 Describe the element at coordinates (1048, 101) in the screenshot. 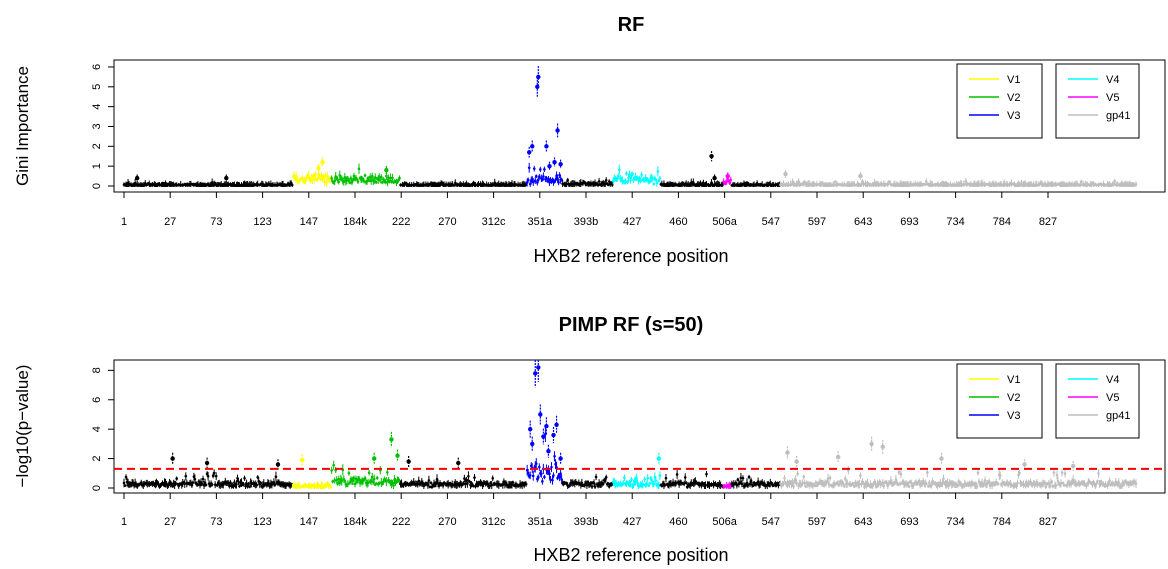

I see `rf-legend: V1 V2 V3 V4 V5 gp41` at that location.